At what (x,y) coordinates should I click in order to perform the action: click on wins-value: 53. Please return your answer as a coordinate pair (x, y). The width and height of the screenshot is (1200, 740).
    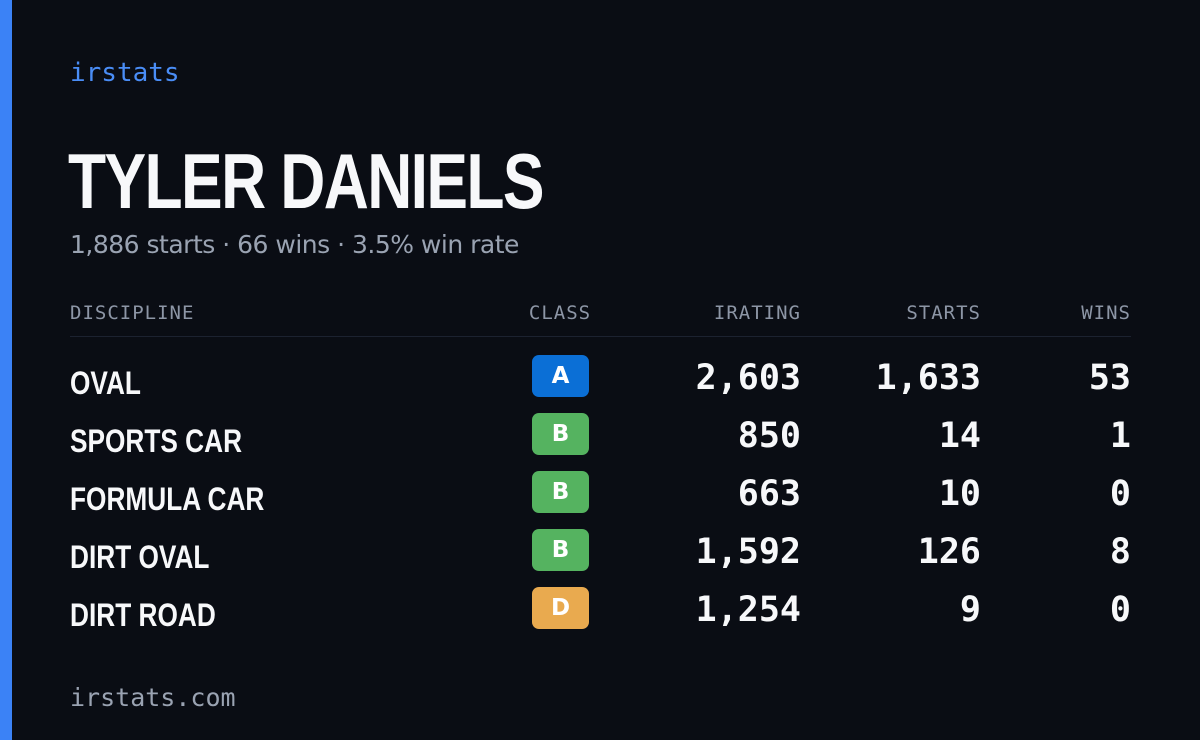
    Looking at the image, I should click on (1109, 378).